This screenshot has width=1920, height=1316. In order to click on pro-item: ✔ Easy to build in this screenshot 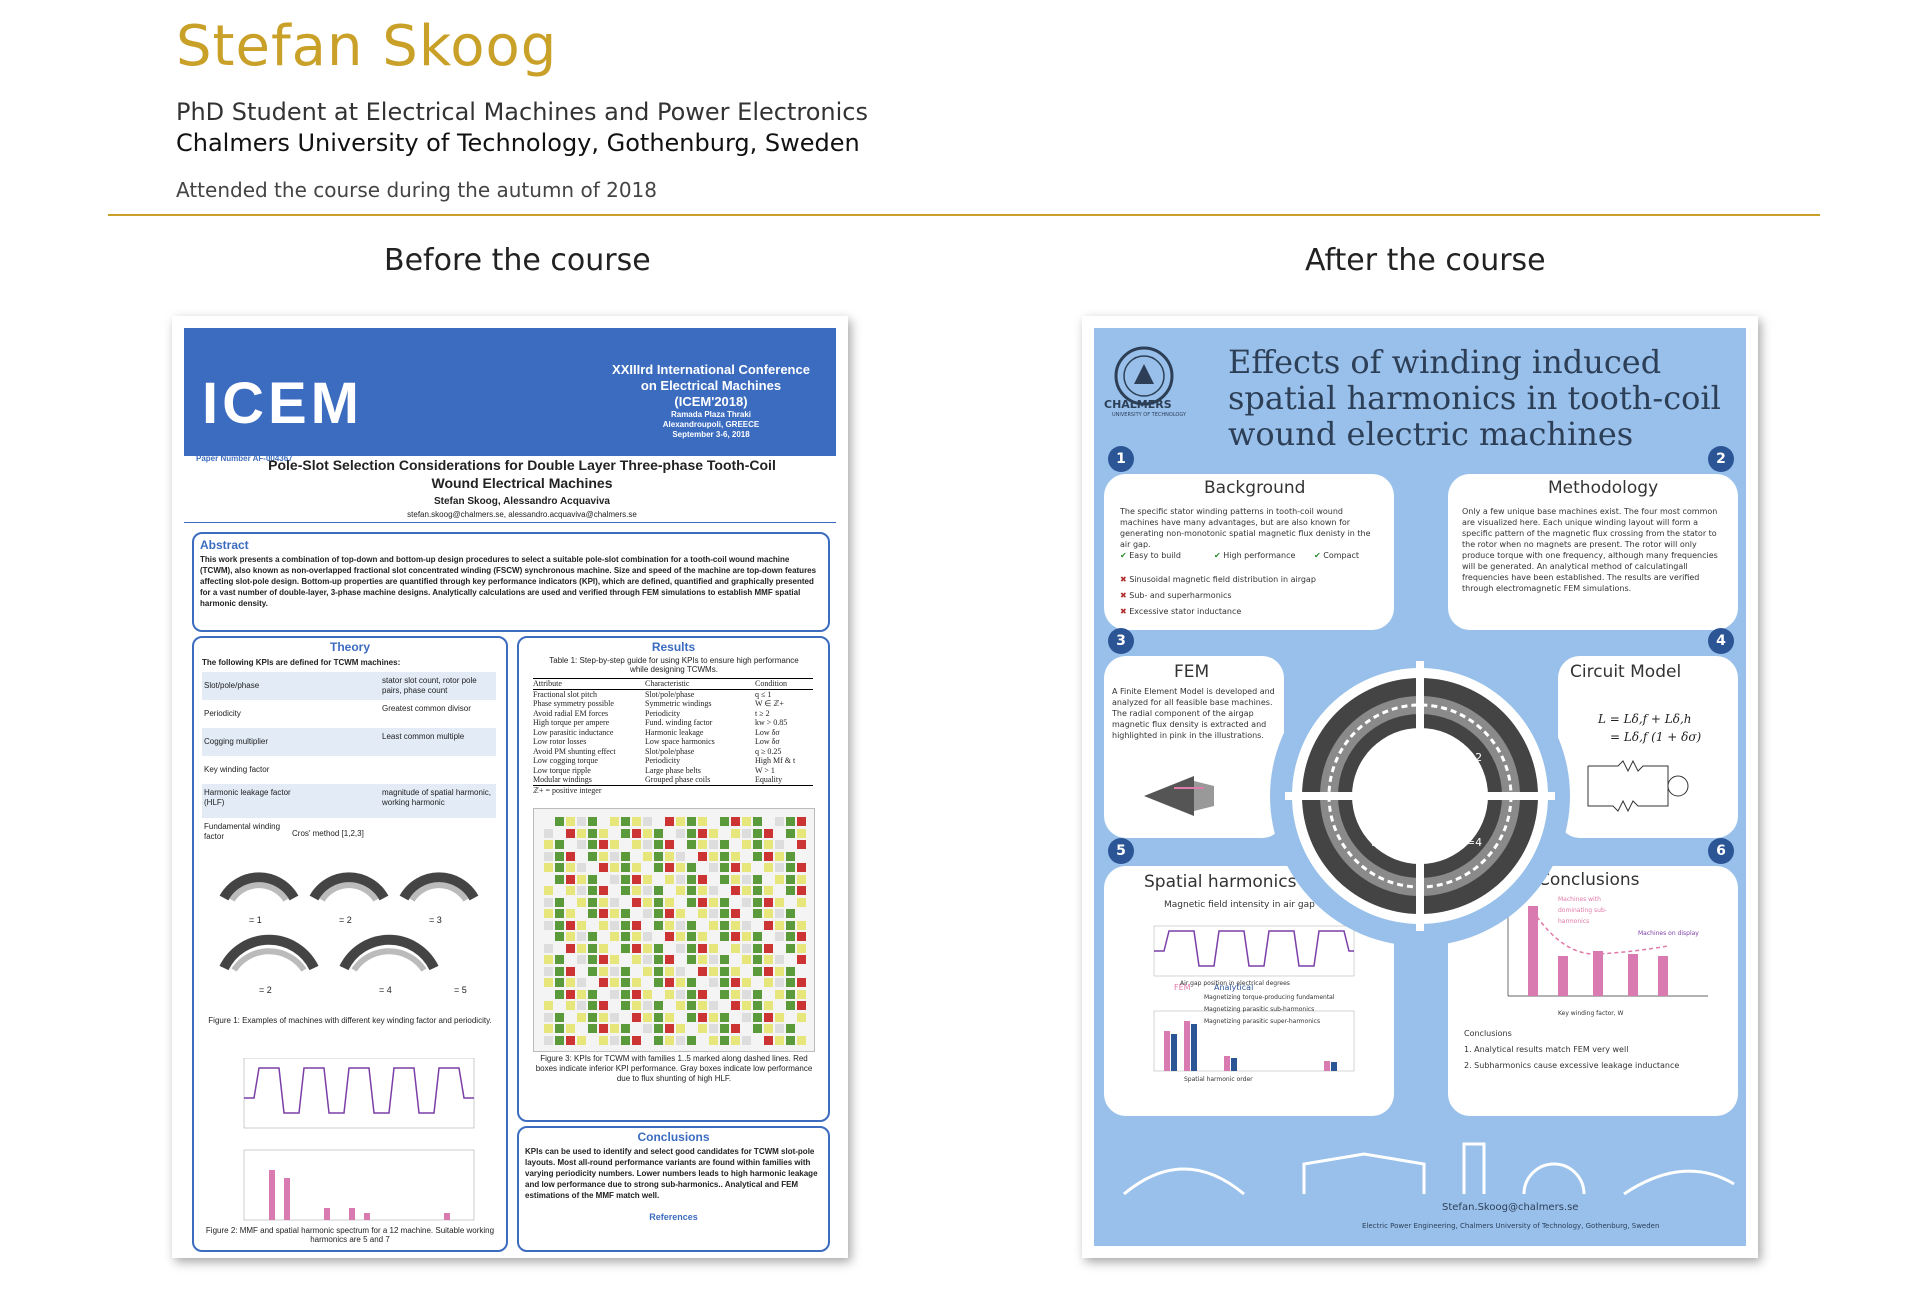, I will do `click(1150, 555)`.